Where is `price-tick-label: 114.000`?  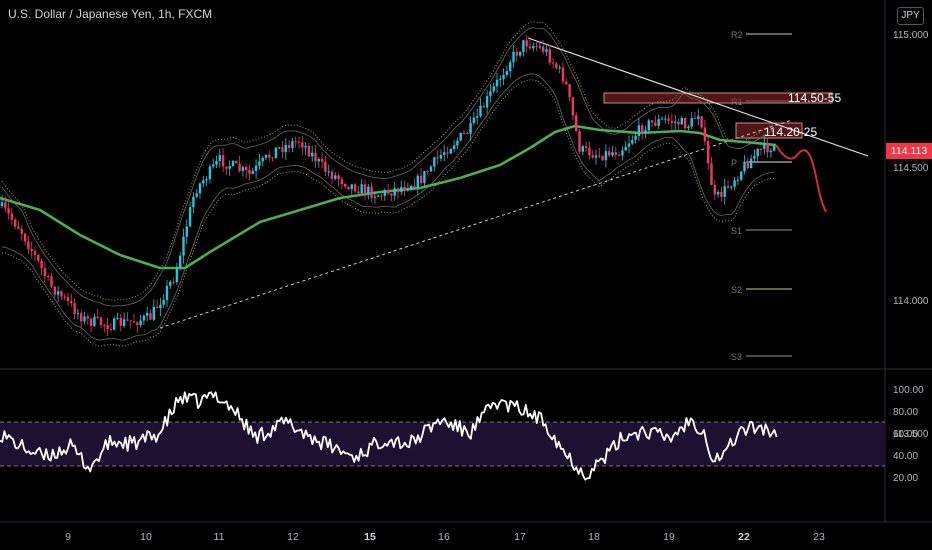 price-tick-label: 114.000 is located at coordinates (911, 301).